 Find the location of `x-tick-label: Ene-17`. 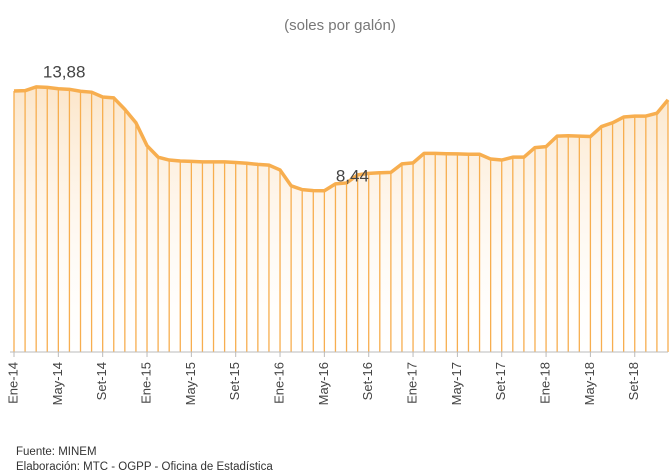

x-tick-label: Ene-17 is located at coordinates (411, 383).